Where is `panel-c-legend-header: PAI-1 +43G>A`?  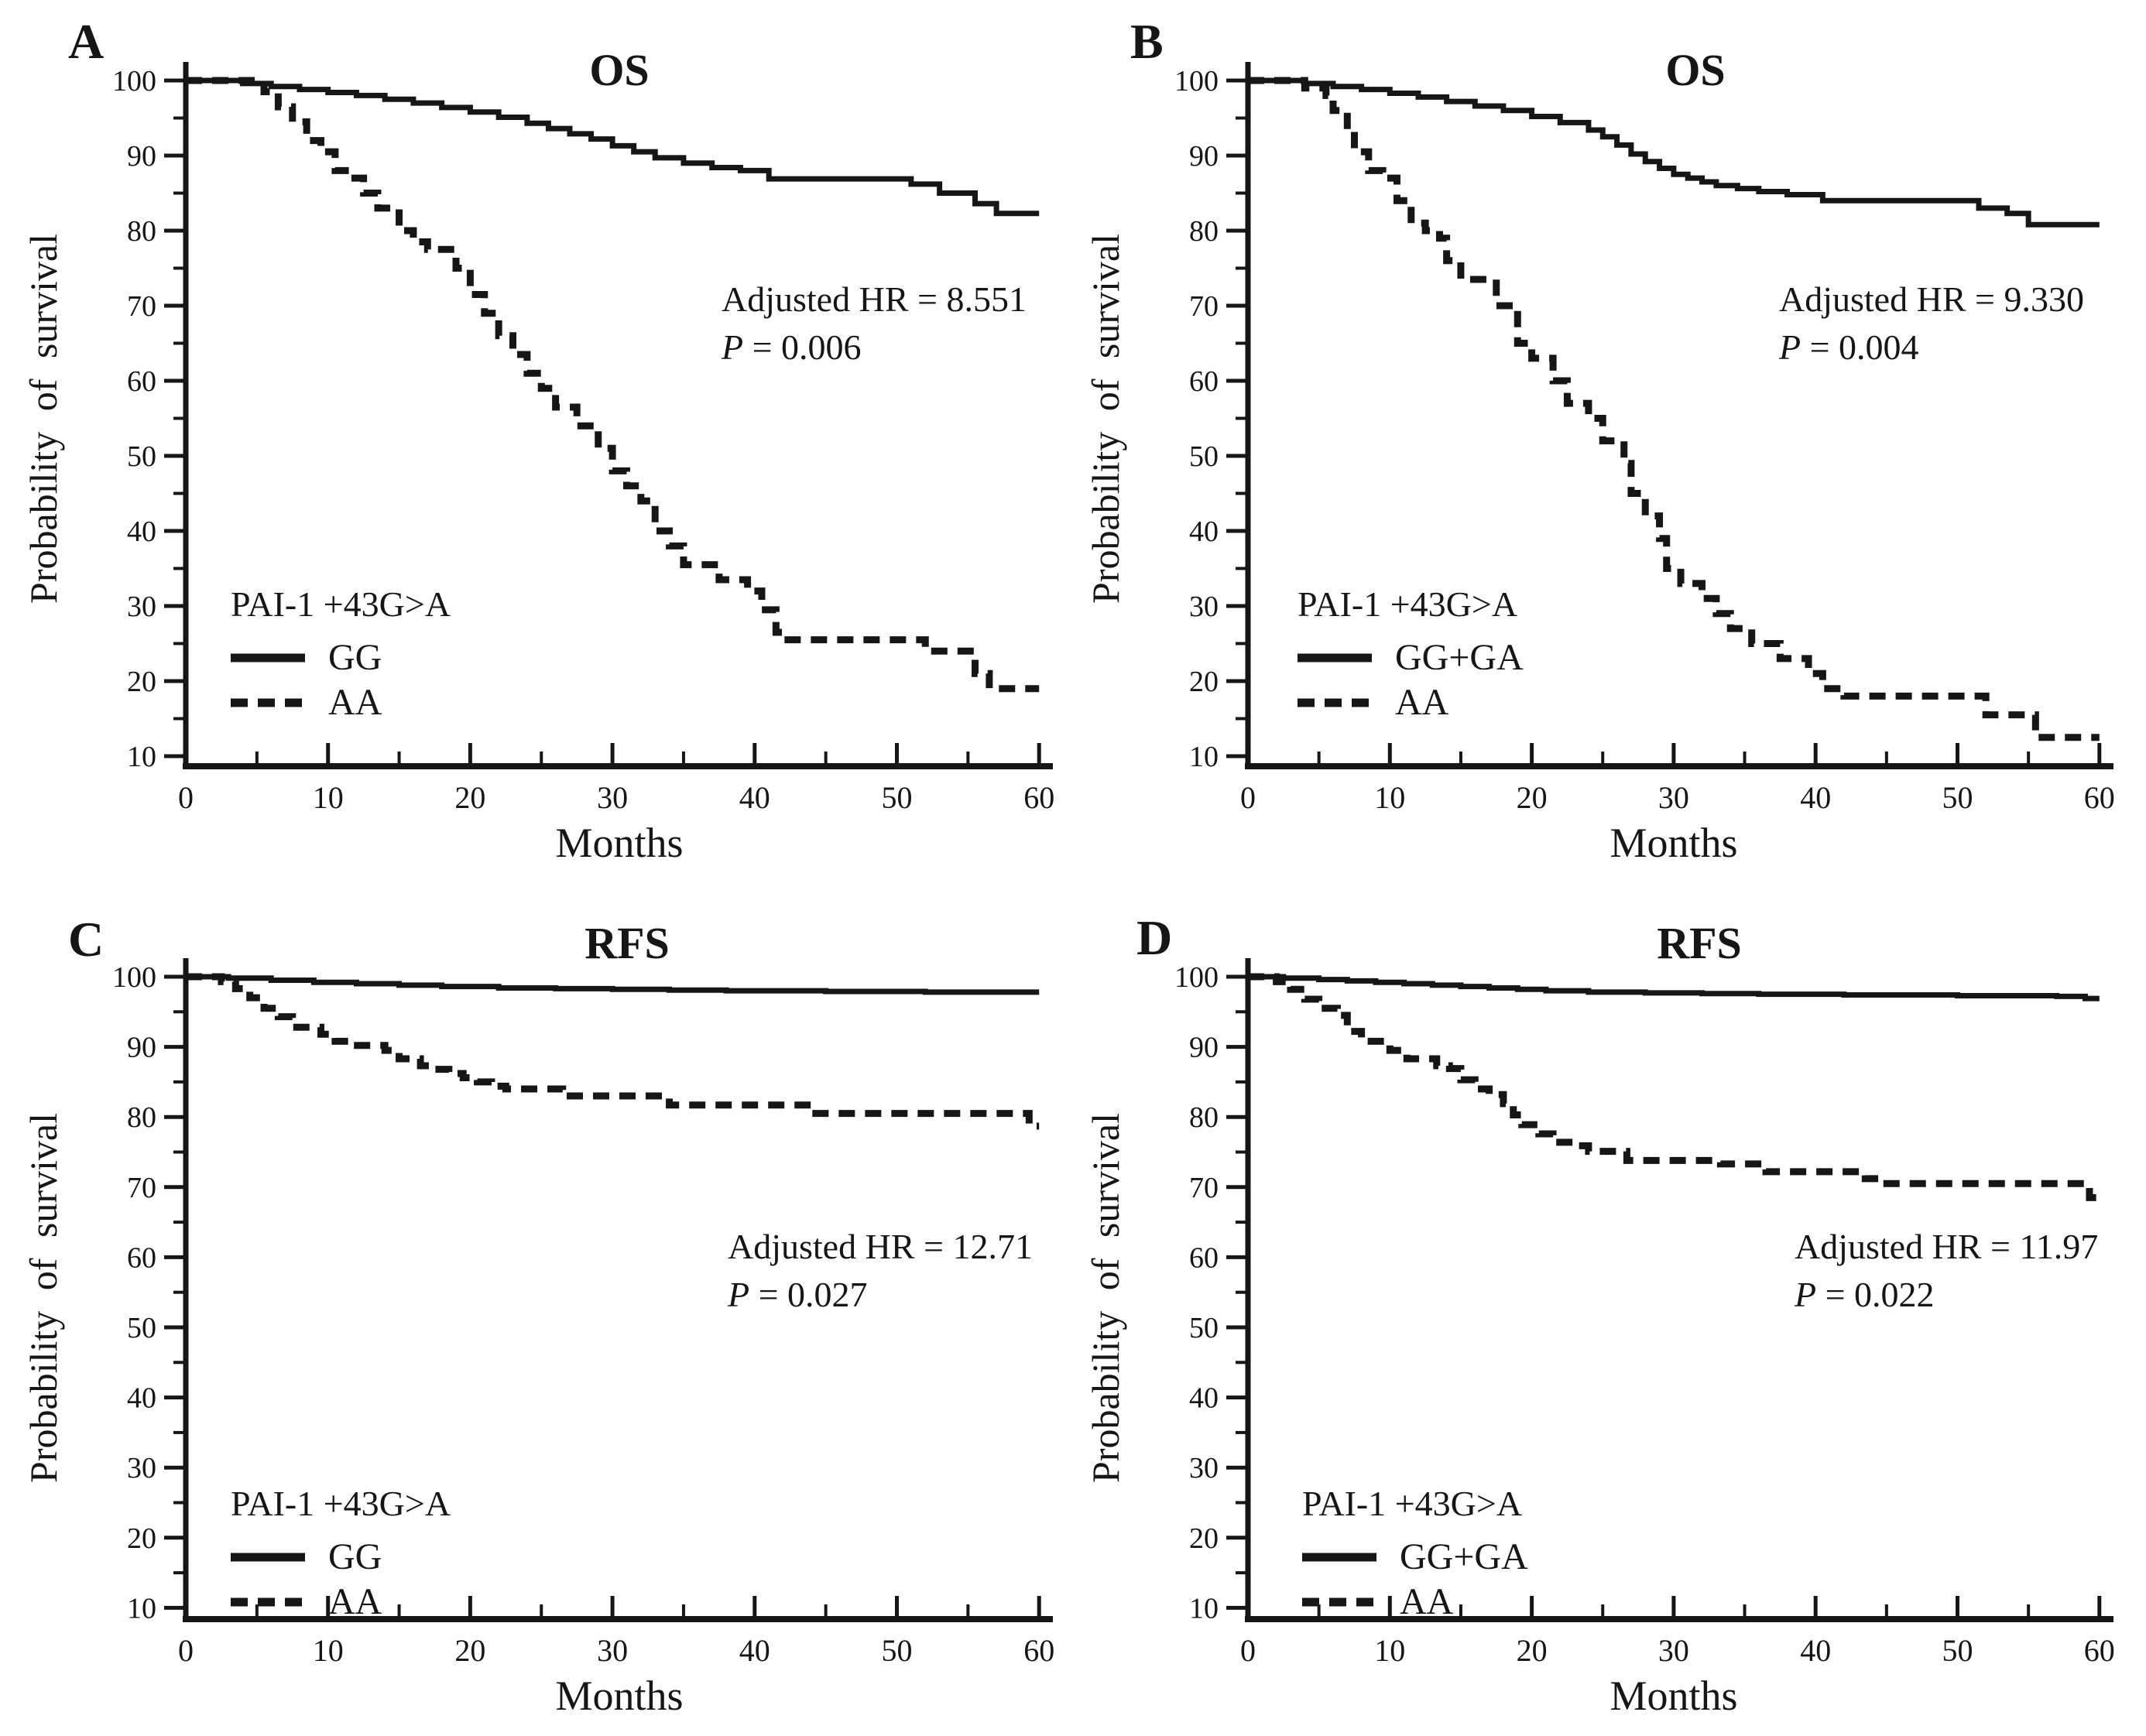
panel-c-legend-header: PAI-1 +43G>A is located at coordinates (341, 1503).